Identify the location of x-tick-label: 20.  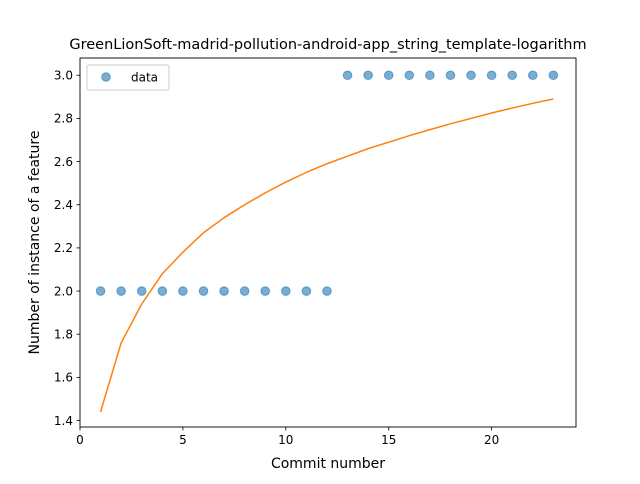
(491, 440).